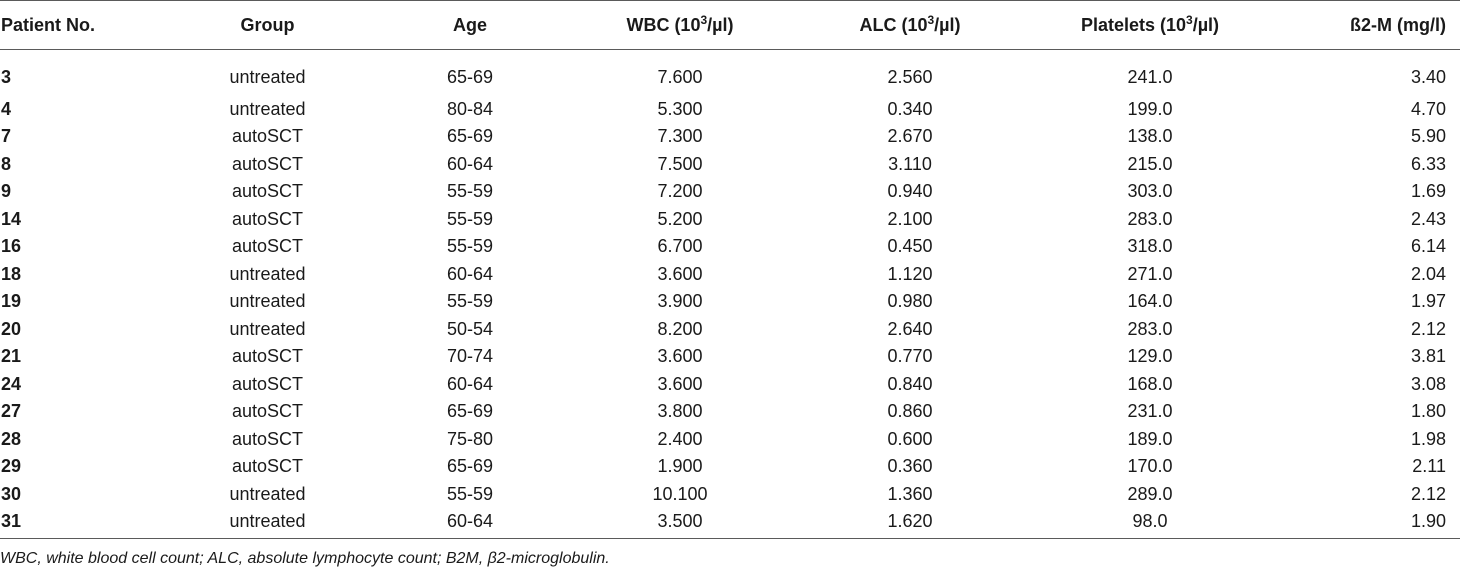 This screenshot has height=571, width=1460. What do you see at coordinates (1428, 328) in the screenshot?
I see `cell-b2m: 2.12` at bounding box center [1428, 328].